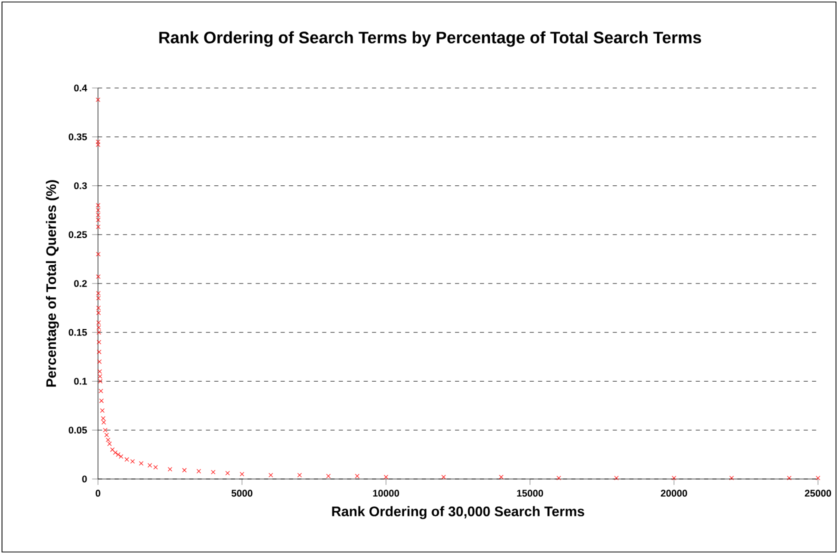 The image size is (838, 554). Describe the element at coordinates (386, 493) in the screenshot. I see `x-tick-label: 10000` at that location.